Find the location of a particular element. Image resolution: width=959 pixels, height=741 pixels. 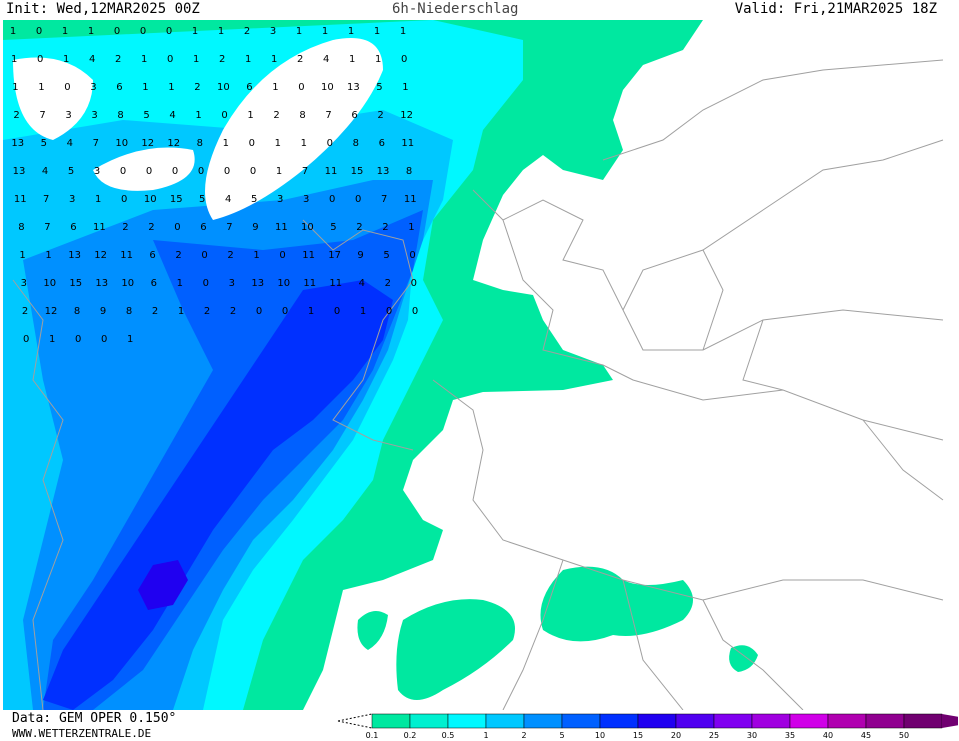

map-title: 6h-Niederschlag is located at coordinates (455, 9).